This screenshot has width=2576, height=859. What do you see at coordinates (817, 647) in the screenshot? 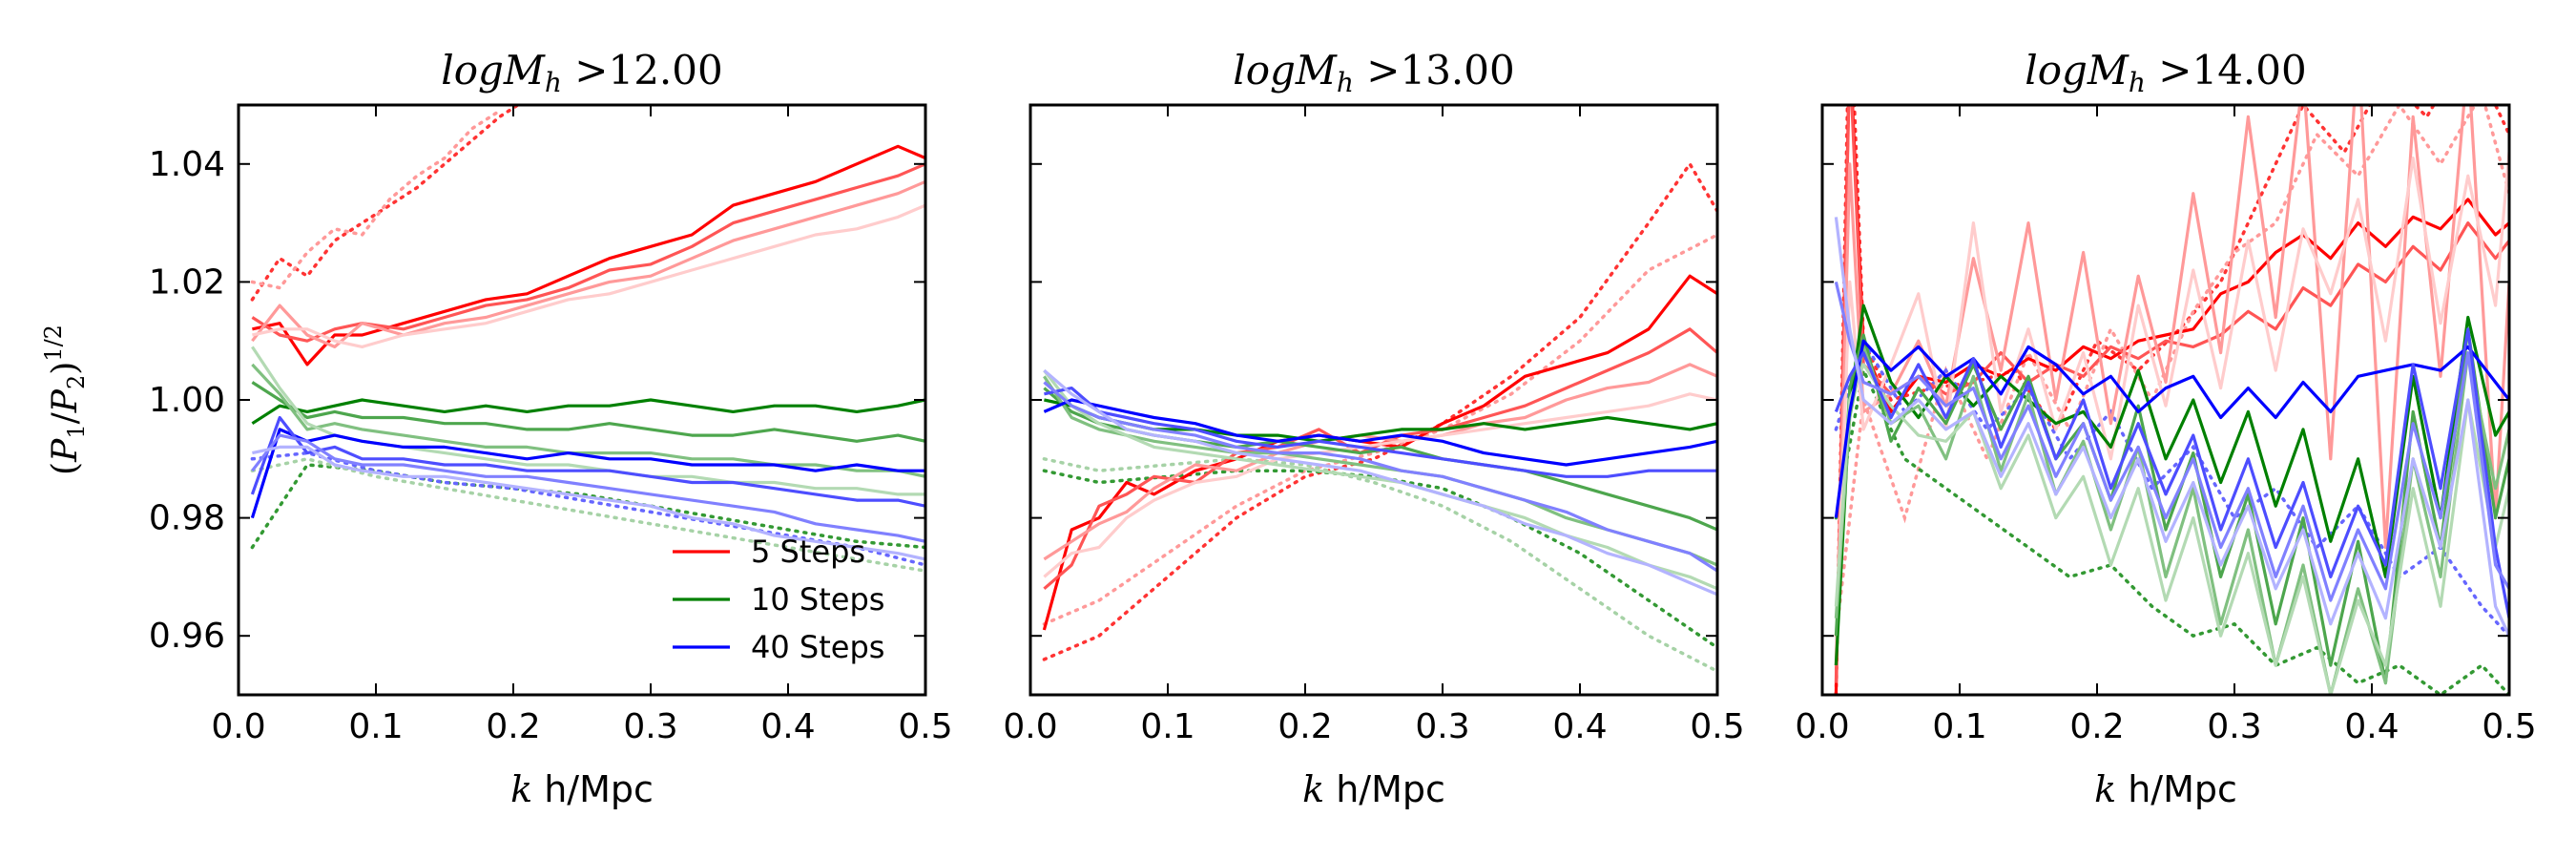
I see `legend-label: 40 Steps` at bounding box center [817, 647].